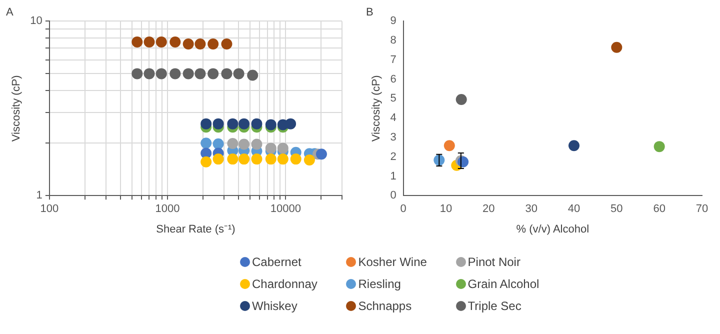 The image size is (720, 334). I want to click on x-tick-label: 10000, so click(285, 209).